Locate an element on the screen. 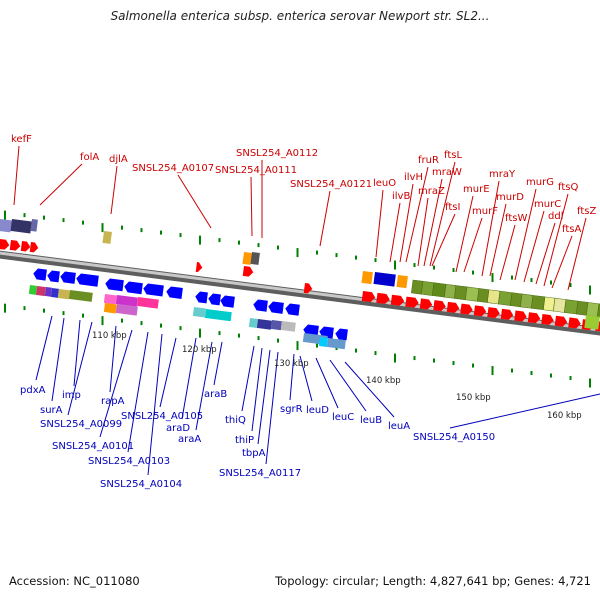 This screenshot has height=600, width=600. upper-gene-label: djlA is located at coordinates (118, 159).